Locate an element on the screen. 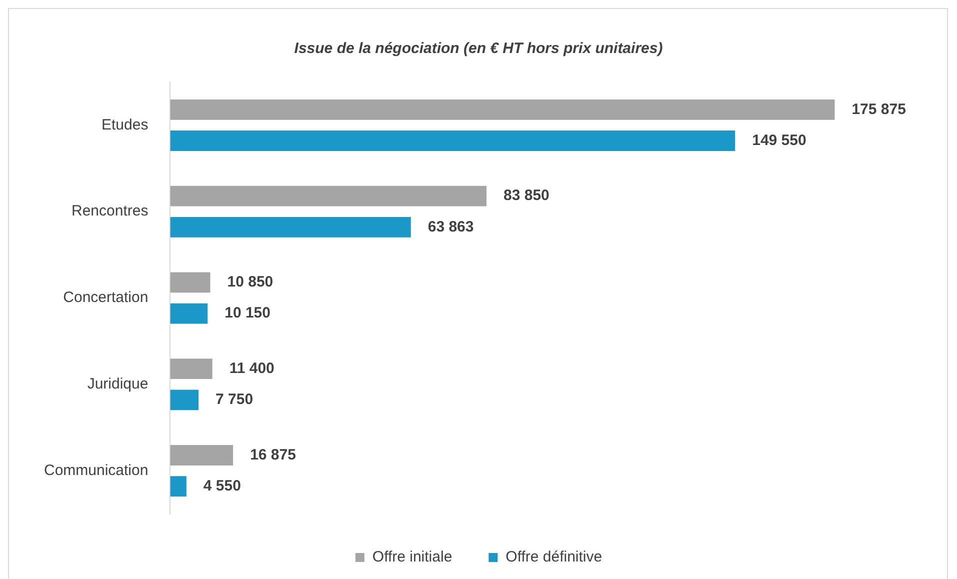  data-label: 4 550 is located at coordinates (222, 485).